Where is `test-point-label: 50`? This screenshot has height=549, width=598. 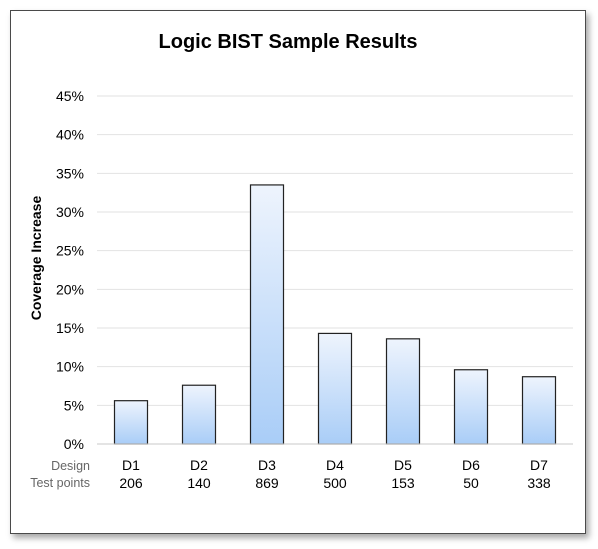
test-point-label: 50 is located at coordinates (471, 483).